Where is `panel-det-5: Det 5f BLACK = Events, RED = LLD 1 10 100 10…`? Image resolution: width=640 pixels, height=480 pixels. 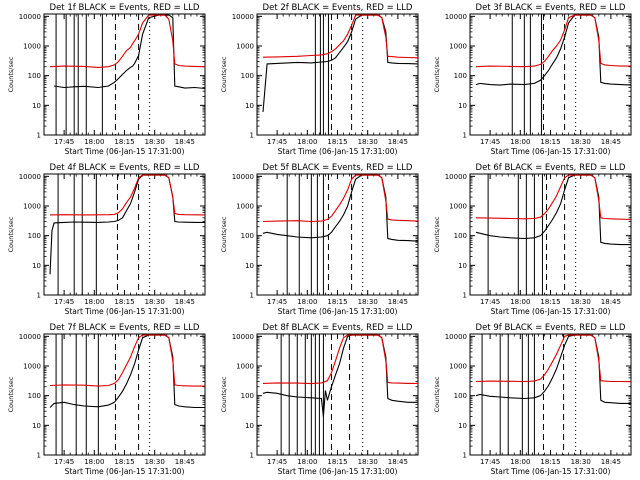 panel-det-5: Det 5f BLACK = Events, RED = LLD 1 10 100 10… is located at coordinates (319, 239).